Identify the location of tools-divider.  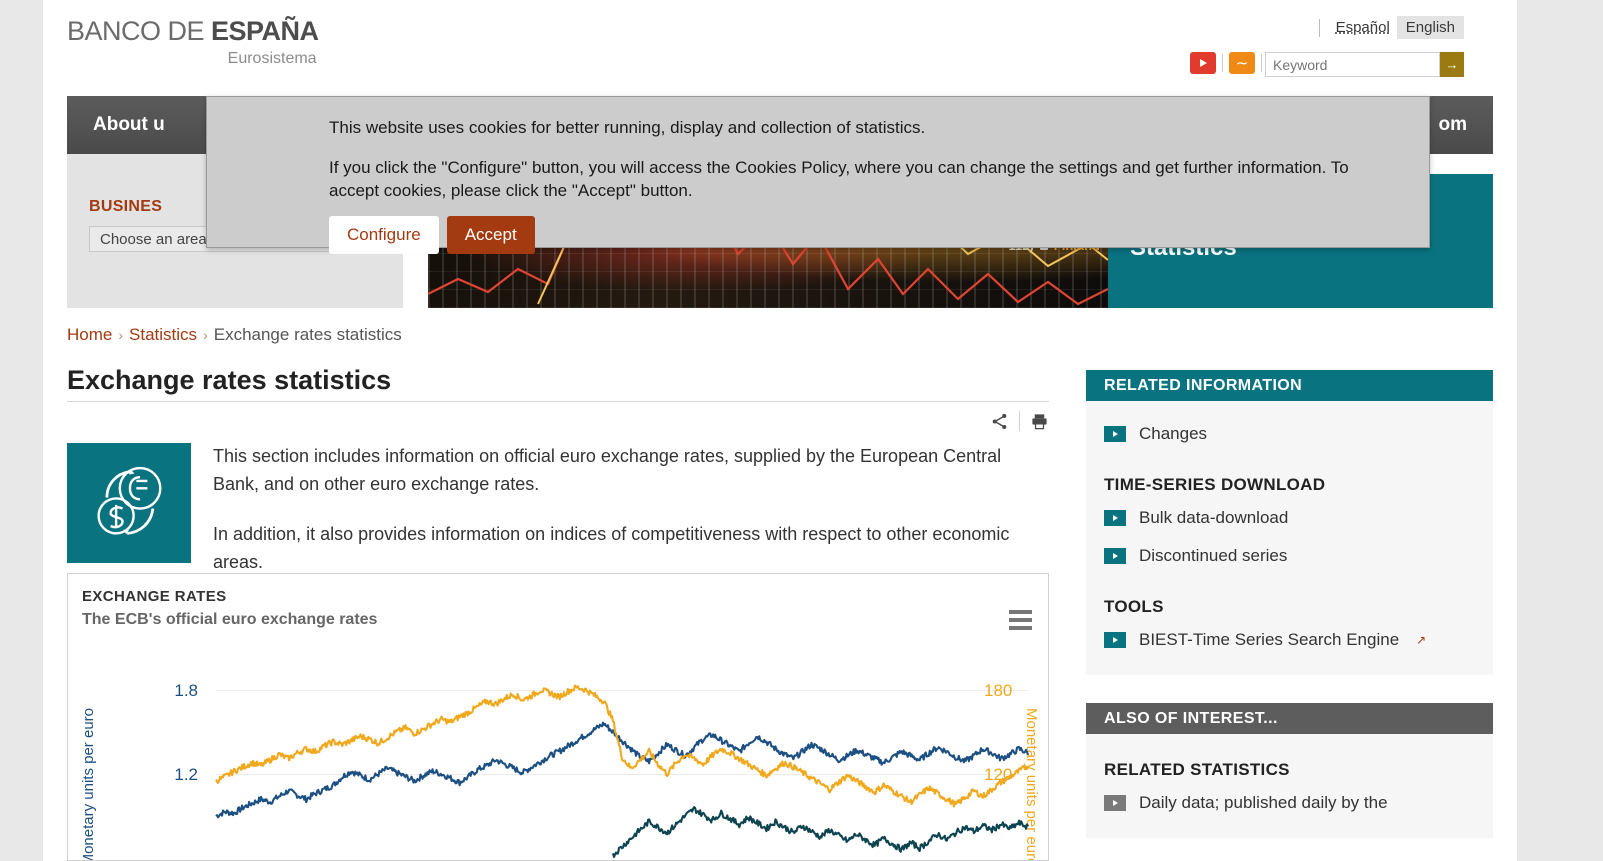
(1019, 421).